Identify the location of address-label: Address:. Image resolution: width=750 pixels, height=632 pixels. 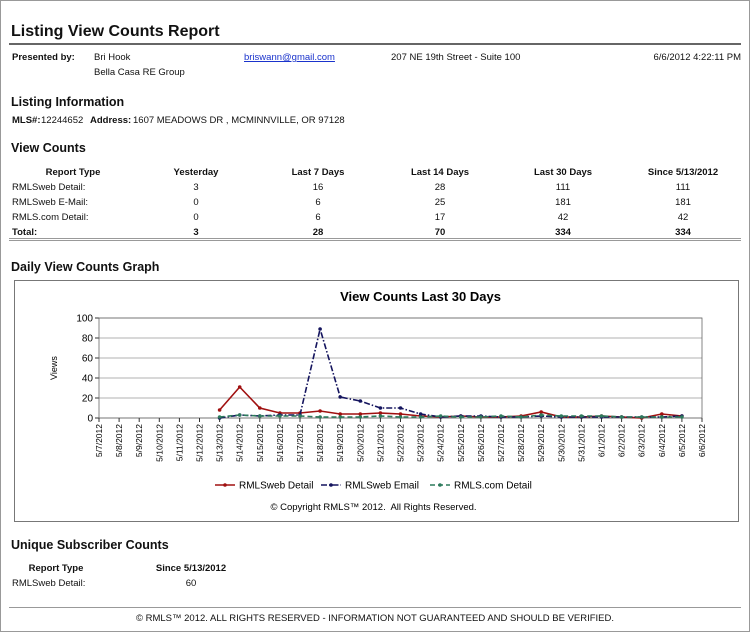
(111, 120).